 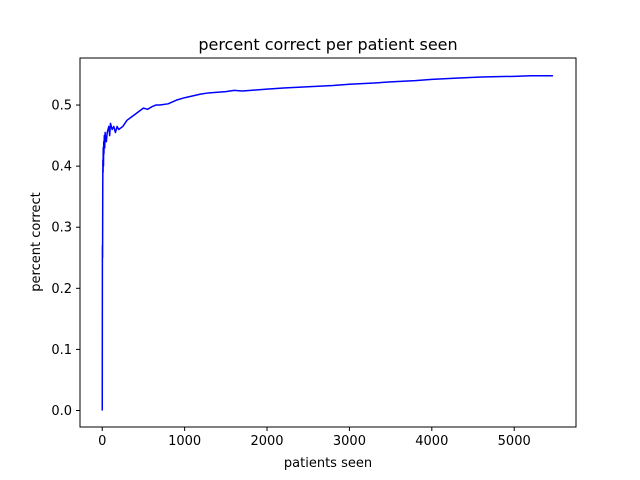 What do you see at coordinates (61, 411) in the screenshot?
I see `y-tick-label: 0.0` at bounding box center [61, 411].